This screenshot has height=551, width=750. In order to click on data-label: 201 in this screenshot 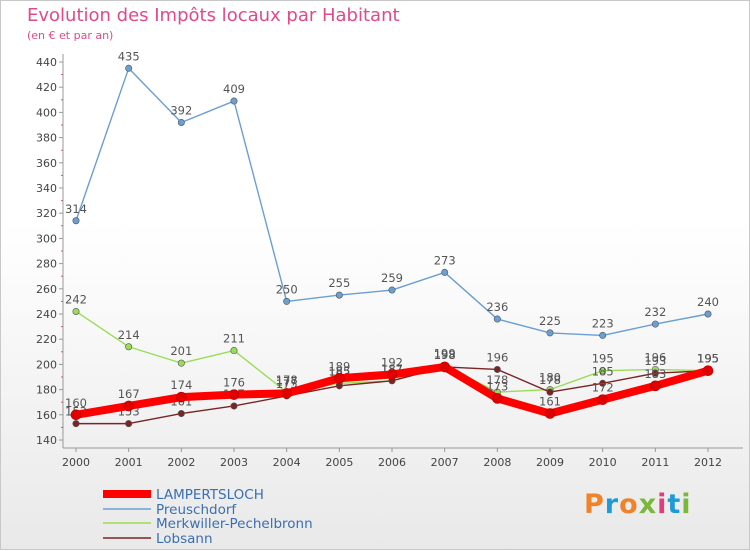, I will do `click(181, 351)`.